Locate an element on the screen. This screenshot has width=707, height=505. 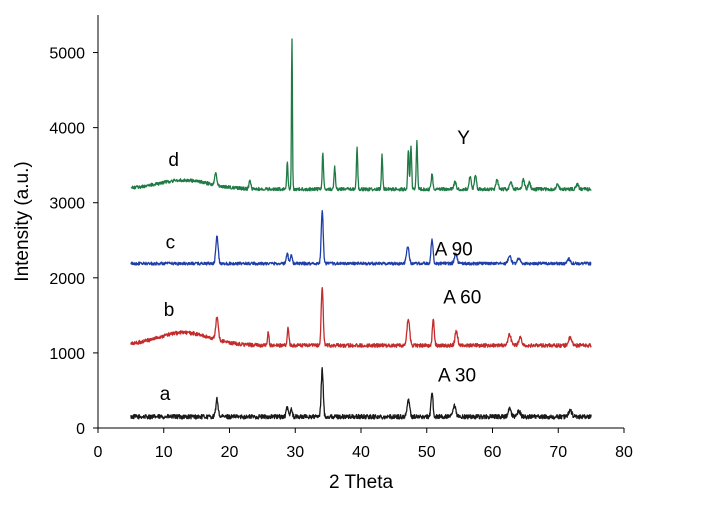
x-tick-label-70: 70 is located at coordinates (558, 452).